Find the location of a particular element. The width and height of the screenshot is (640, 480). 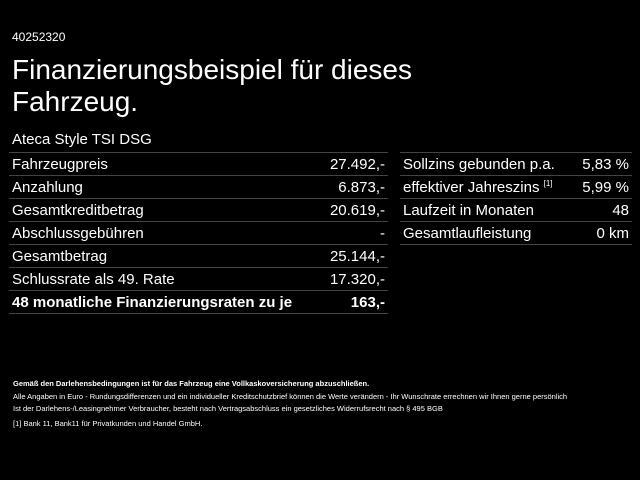

row-value: - is located at coordinates (382, 233).